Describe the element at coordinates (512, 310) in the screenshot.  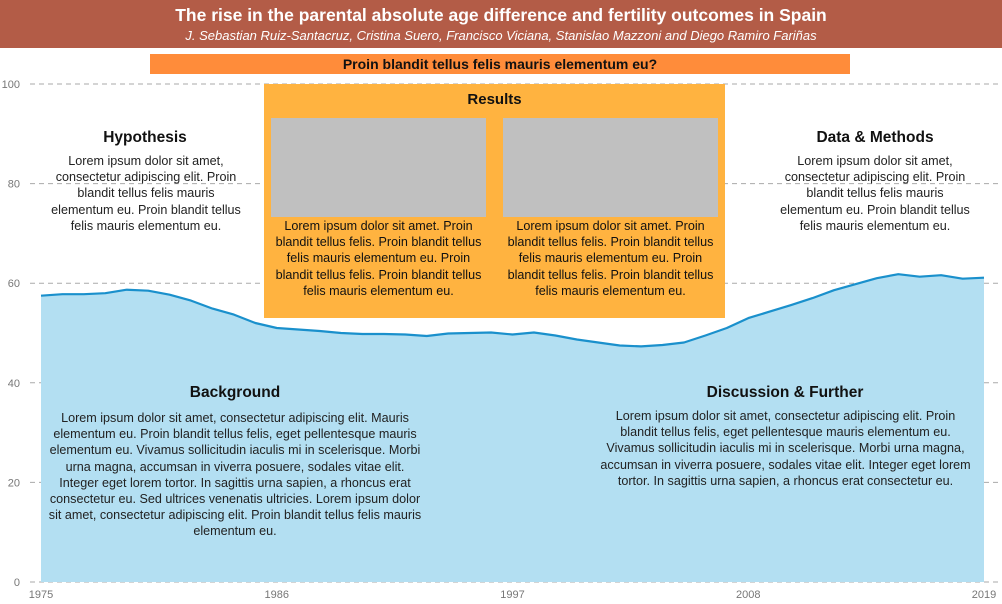
I see `chart-series-line` at that location.